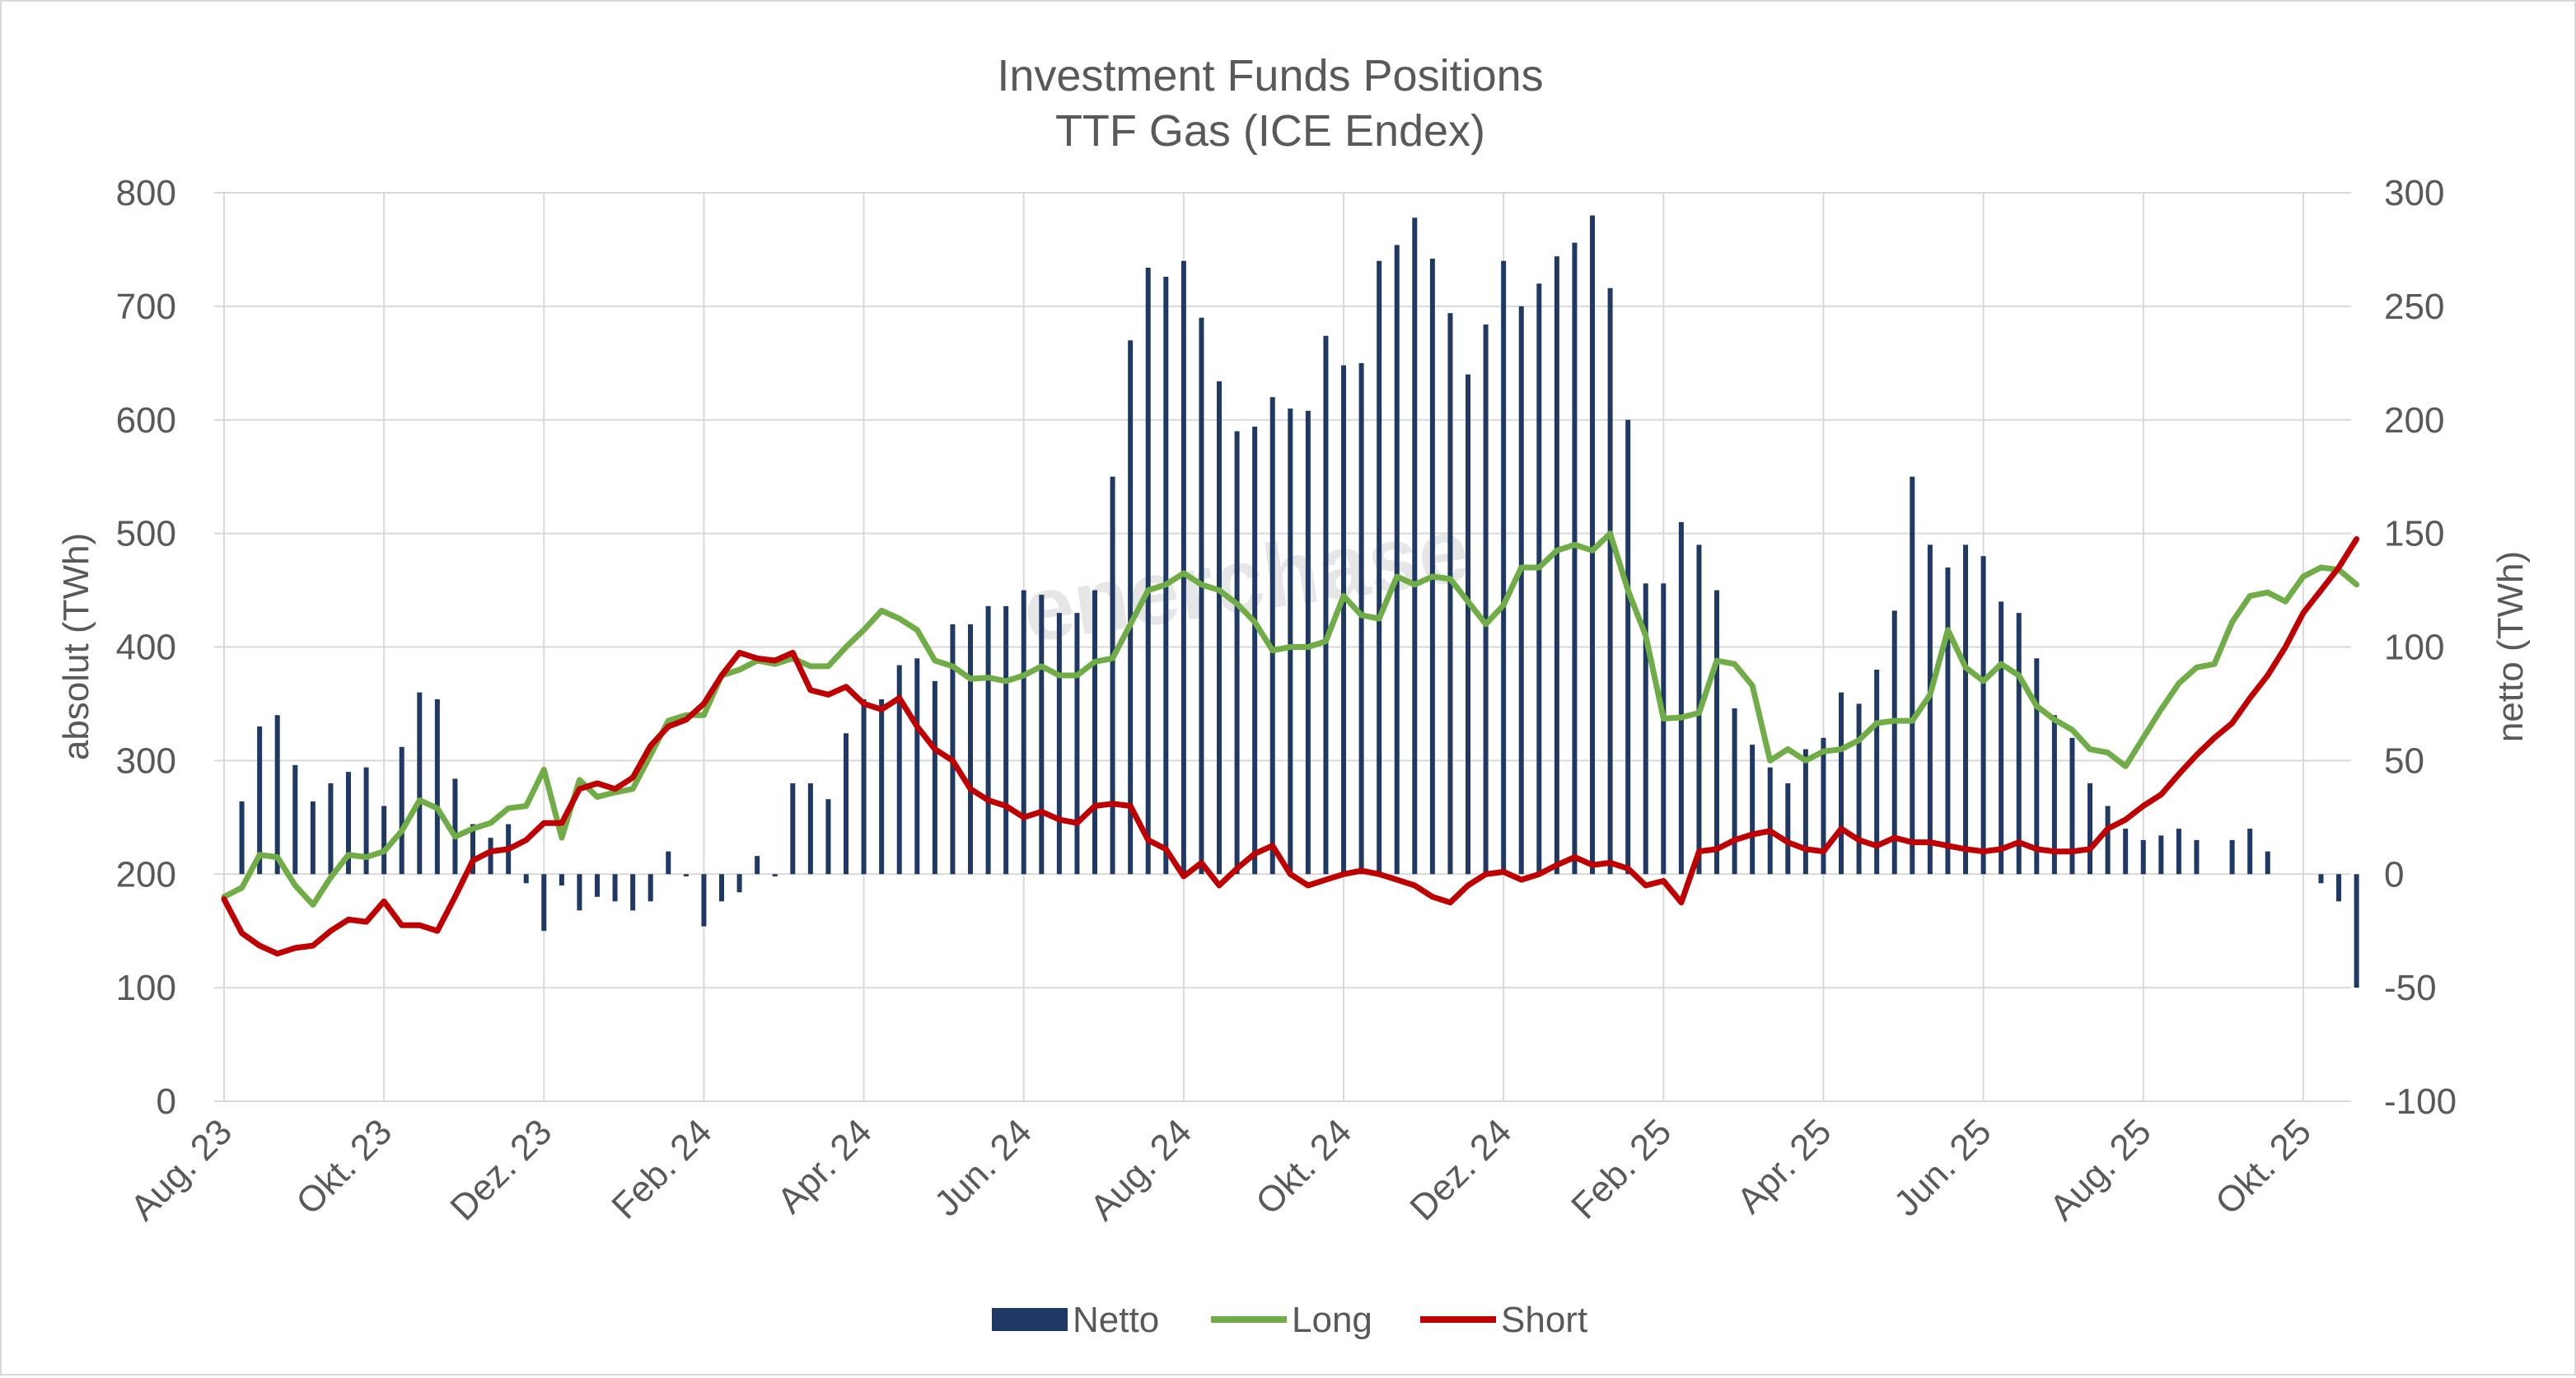 The height and width of the screenshot is (1378, 2576). What do you see at coordinates (1621, 1168) in the screenshot?
I see `x-tick-label: Feb. 25` at bounding box center [1621, 1168].